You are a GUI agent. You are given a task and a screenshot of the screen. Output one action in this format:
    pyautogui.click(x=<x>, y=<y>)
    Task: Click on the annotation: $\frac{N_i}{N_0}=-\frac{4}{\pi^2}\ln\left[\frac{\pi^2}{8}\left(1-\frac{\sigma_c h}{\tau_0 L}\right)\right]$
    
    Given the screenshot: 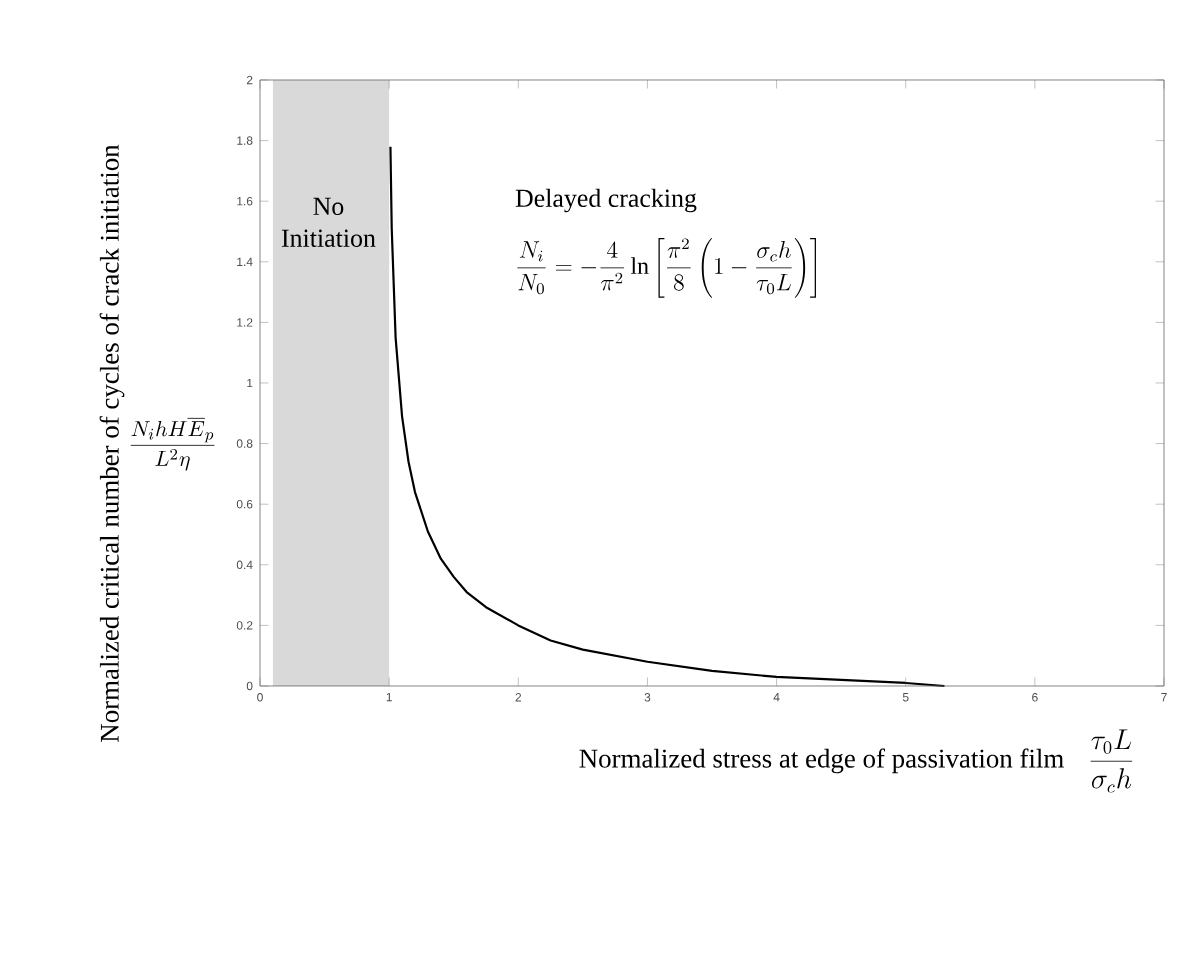 What is the action you would take?
    pyautogui.click(x=666, y=267)
    